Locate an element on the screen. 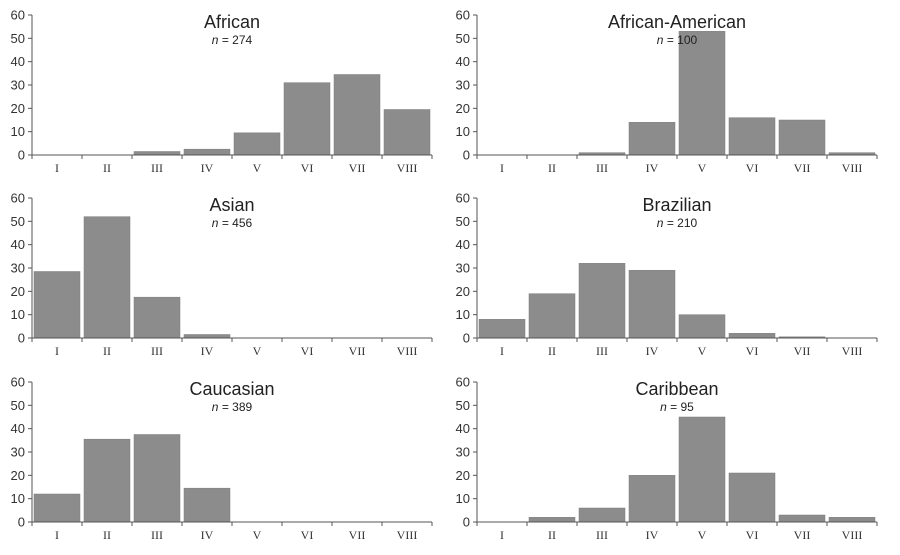  n-value: = 389 is located at coordinates (235, 407).